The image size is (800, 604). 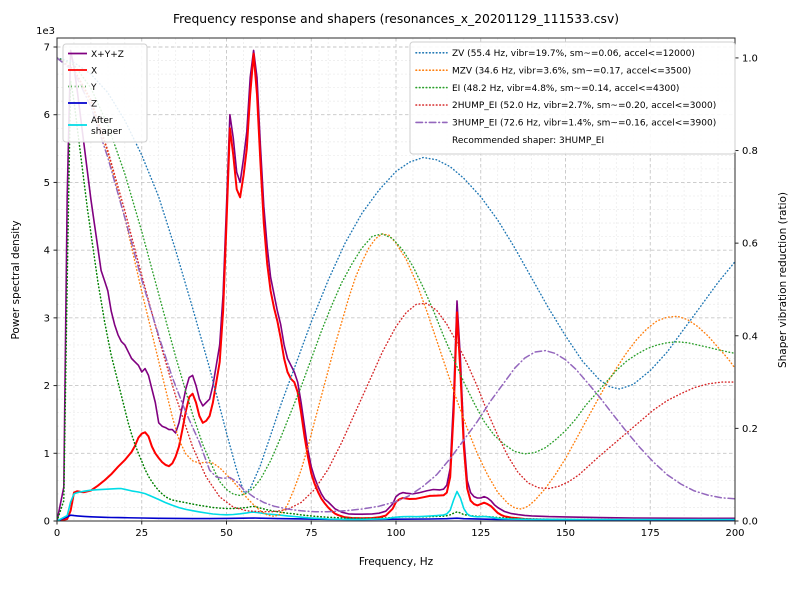 What do you see at coordinates (45, 31) in the screenshot?
I see `y-left-offset-label: 1e3` at bounding box center [45, 31].